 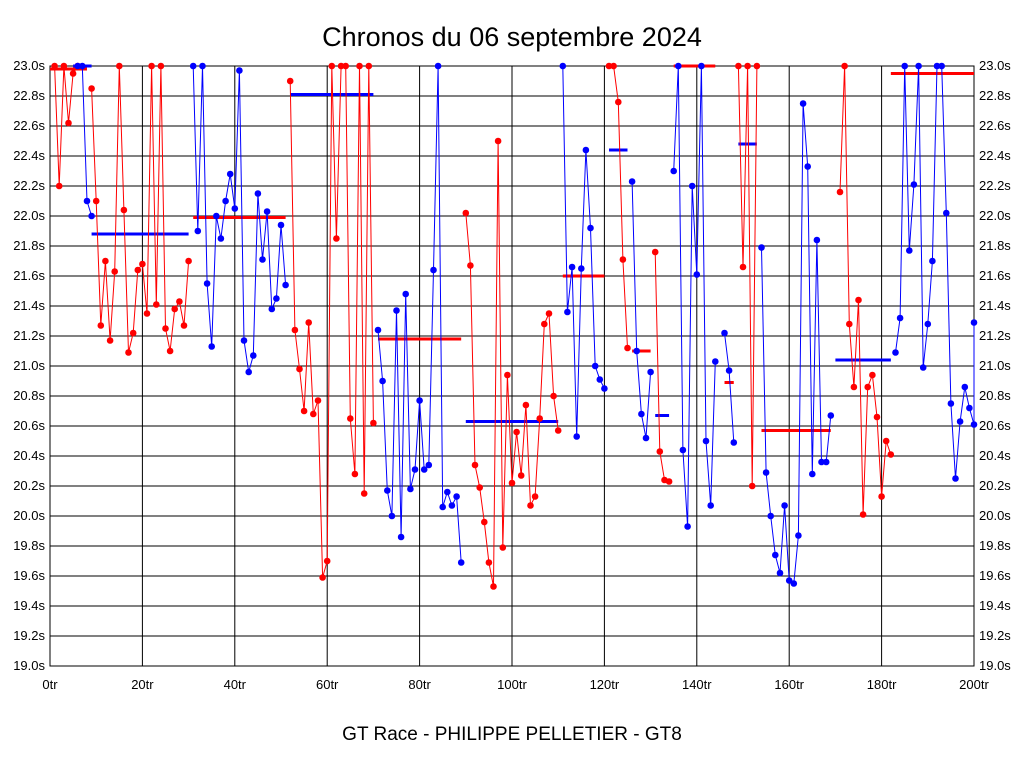 I want to click on y-tick-label: 21.6s, so click(x=995, y=275).